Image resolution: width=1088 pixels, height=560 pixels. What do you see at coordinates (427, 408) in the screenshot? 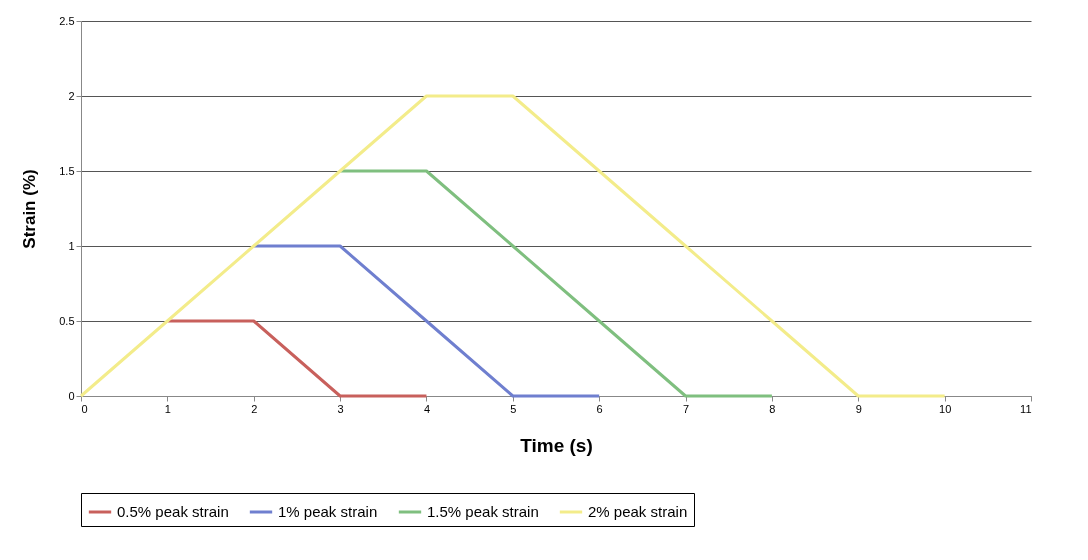
I see `x-tick-label: 4` at bounding box center [427, 408].